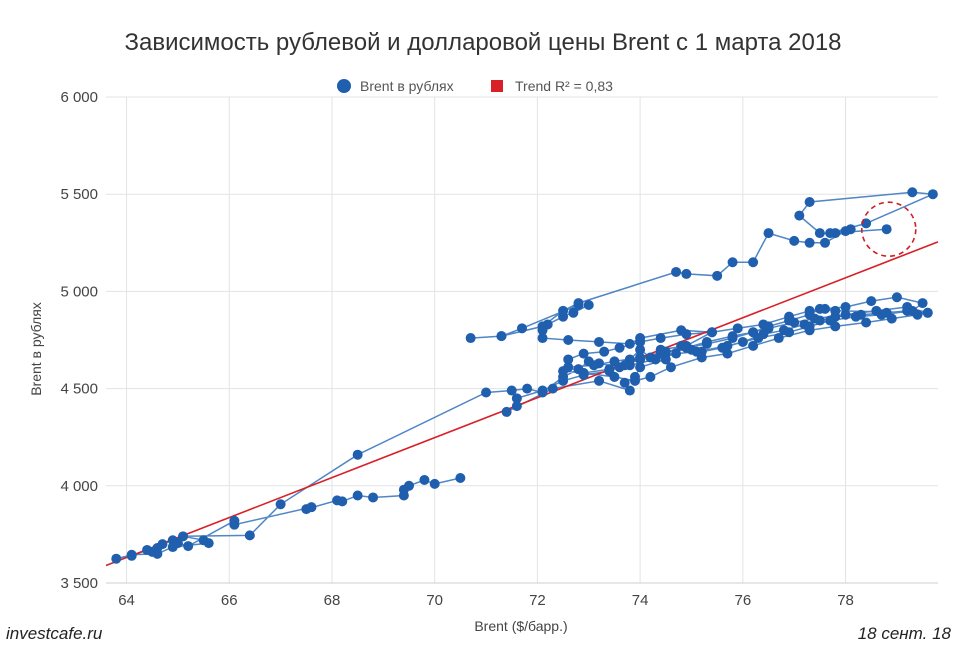  Describe the element at coordinates (475, 86) in the screenshot. I see `legend: Brent в рублях Trend R² = 0,83` at that location.